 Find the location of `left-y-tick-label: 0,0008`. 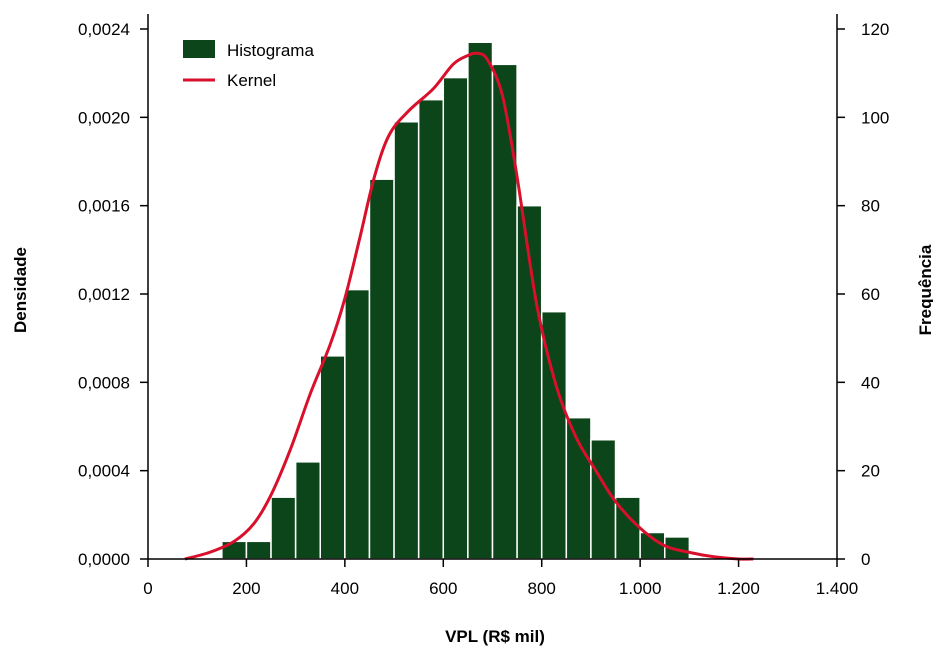

left-y-tick-label: 0,0008 is located at coordinates (104, 382).